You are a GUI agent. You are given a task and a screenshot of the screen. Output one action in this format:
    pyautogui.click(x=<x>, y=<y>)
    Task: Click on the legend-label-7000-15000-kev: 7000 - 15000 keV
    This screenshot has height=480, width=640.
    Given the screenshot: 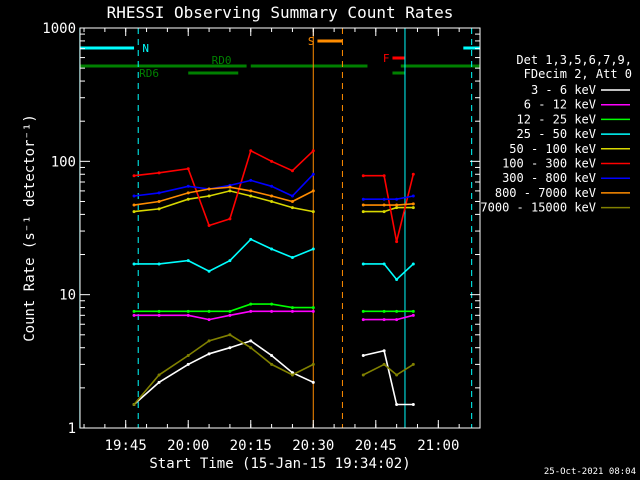 What is the action you would take?
    pyautogui.click(x=538, y=208)
    